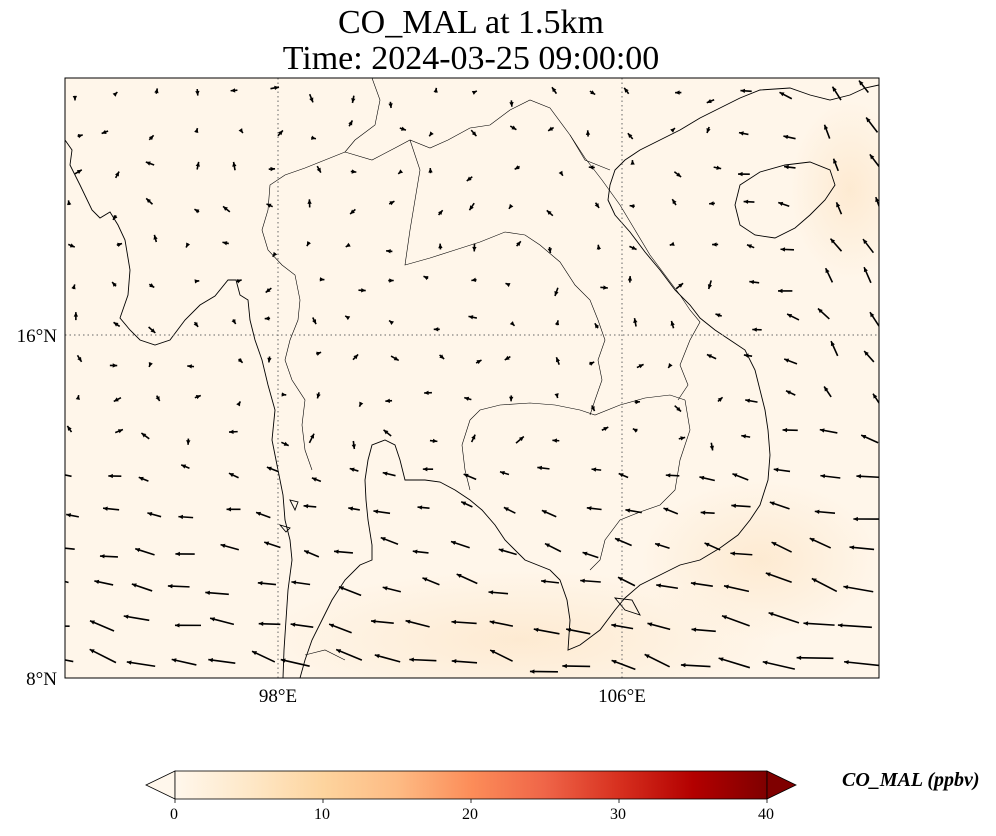  I want to click on map-title-line2: Time: 2024-03-25 09:00:00, so click(471, 58).